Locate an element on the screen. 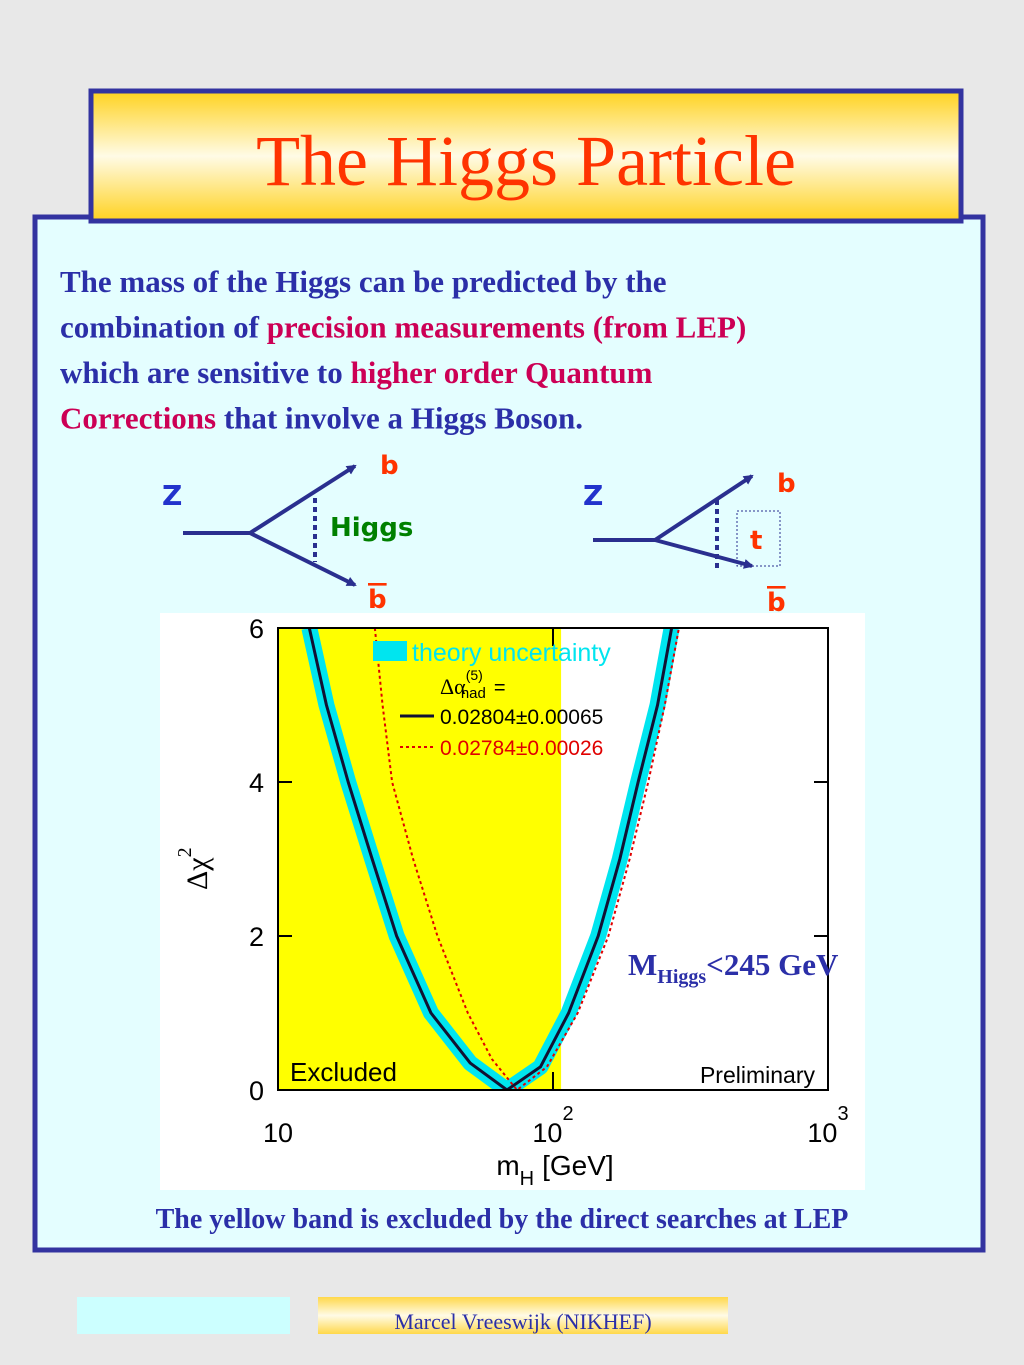  suffix: = is located at coordinates (500, 688).